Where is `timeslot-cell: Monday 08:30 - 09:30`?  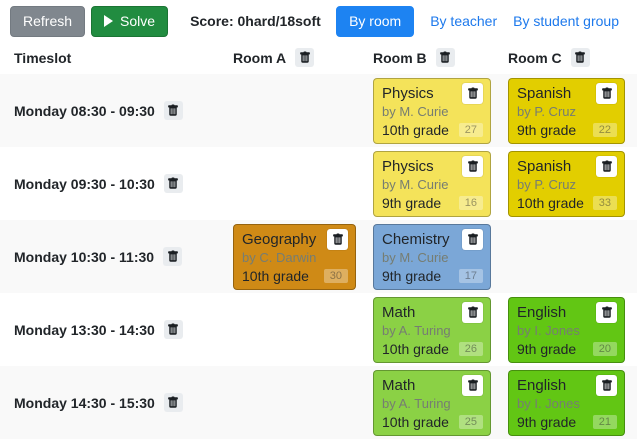 timeslot-cell: Monday 08:30 - 09:30 is located at coordinates (114, 110).